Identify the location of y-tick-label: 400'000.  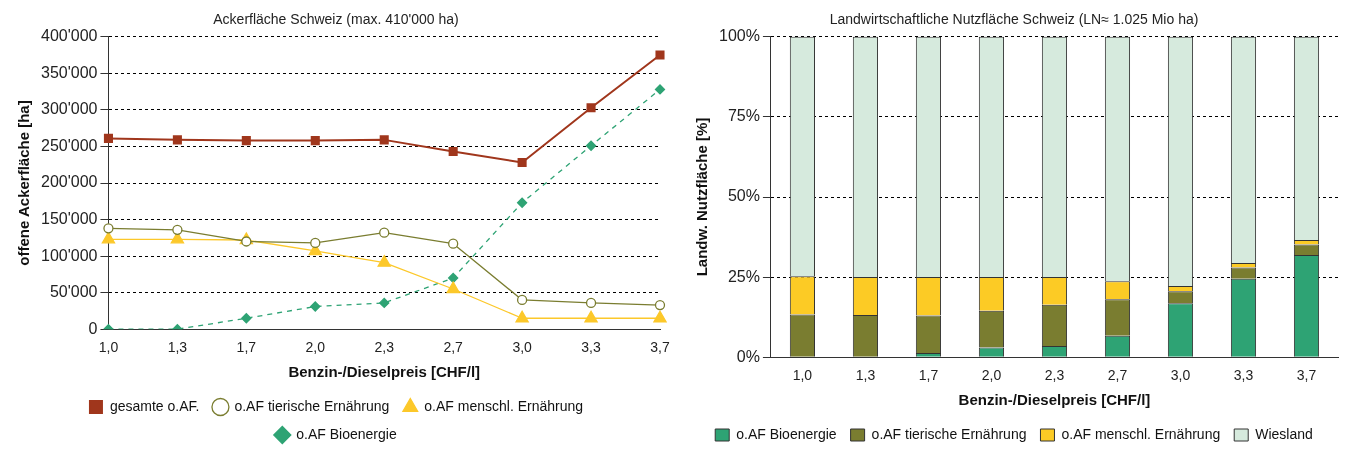
(69, 36).